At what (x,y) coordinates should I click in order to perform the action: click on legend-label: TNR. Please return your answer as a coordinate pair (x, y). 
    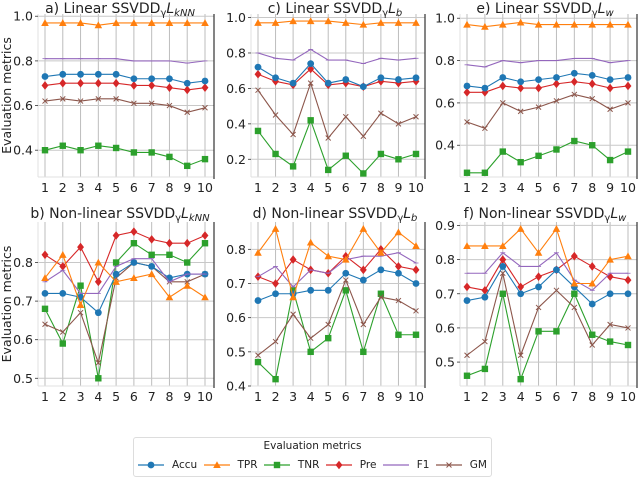
    Looking at the image, I should click on (308, 465).